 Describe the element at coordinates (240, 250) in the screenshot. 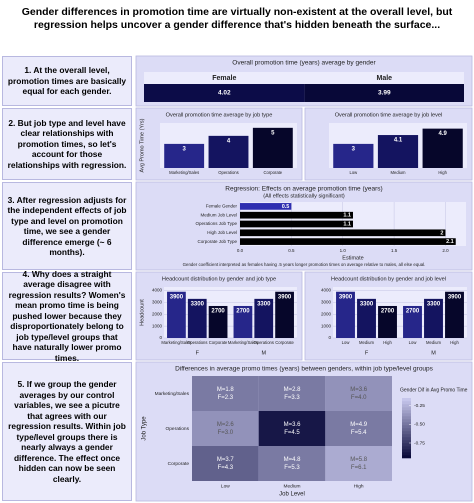

I see `x-tick-label: 0.0` at that location.